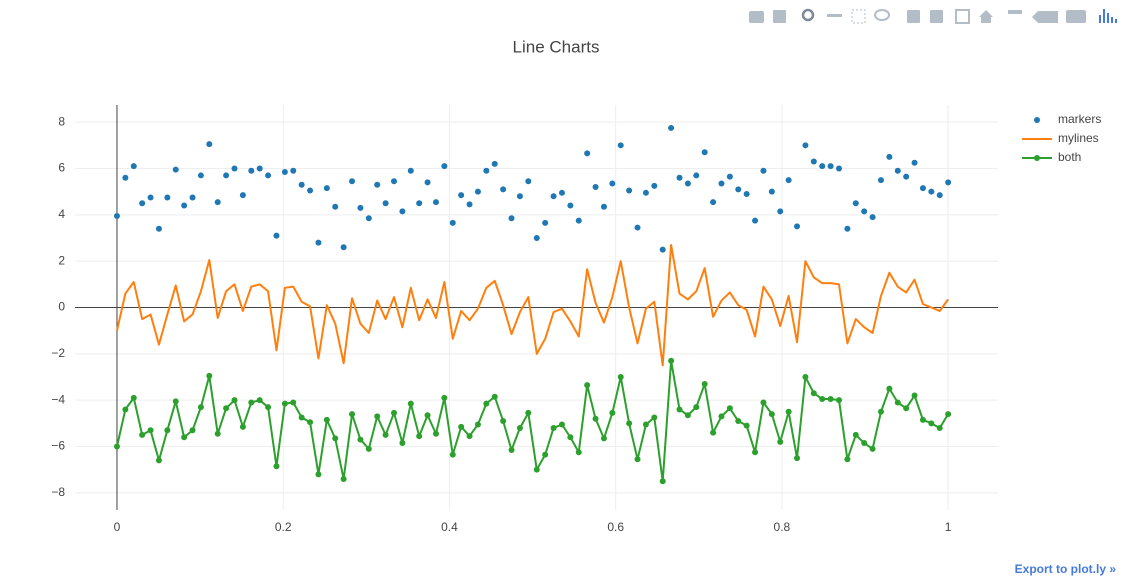 The height and width of the screenshot is (583, 1125). What do you see at coordinates (1066, 569) in the screenshot?
I see `export-link: Export to plot.ly »` at bounding box center [1066, 569].